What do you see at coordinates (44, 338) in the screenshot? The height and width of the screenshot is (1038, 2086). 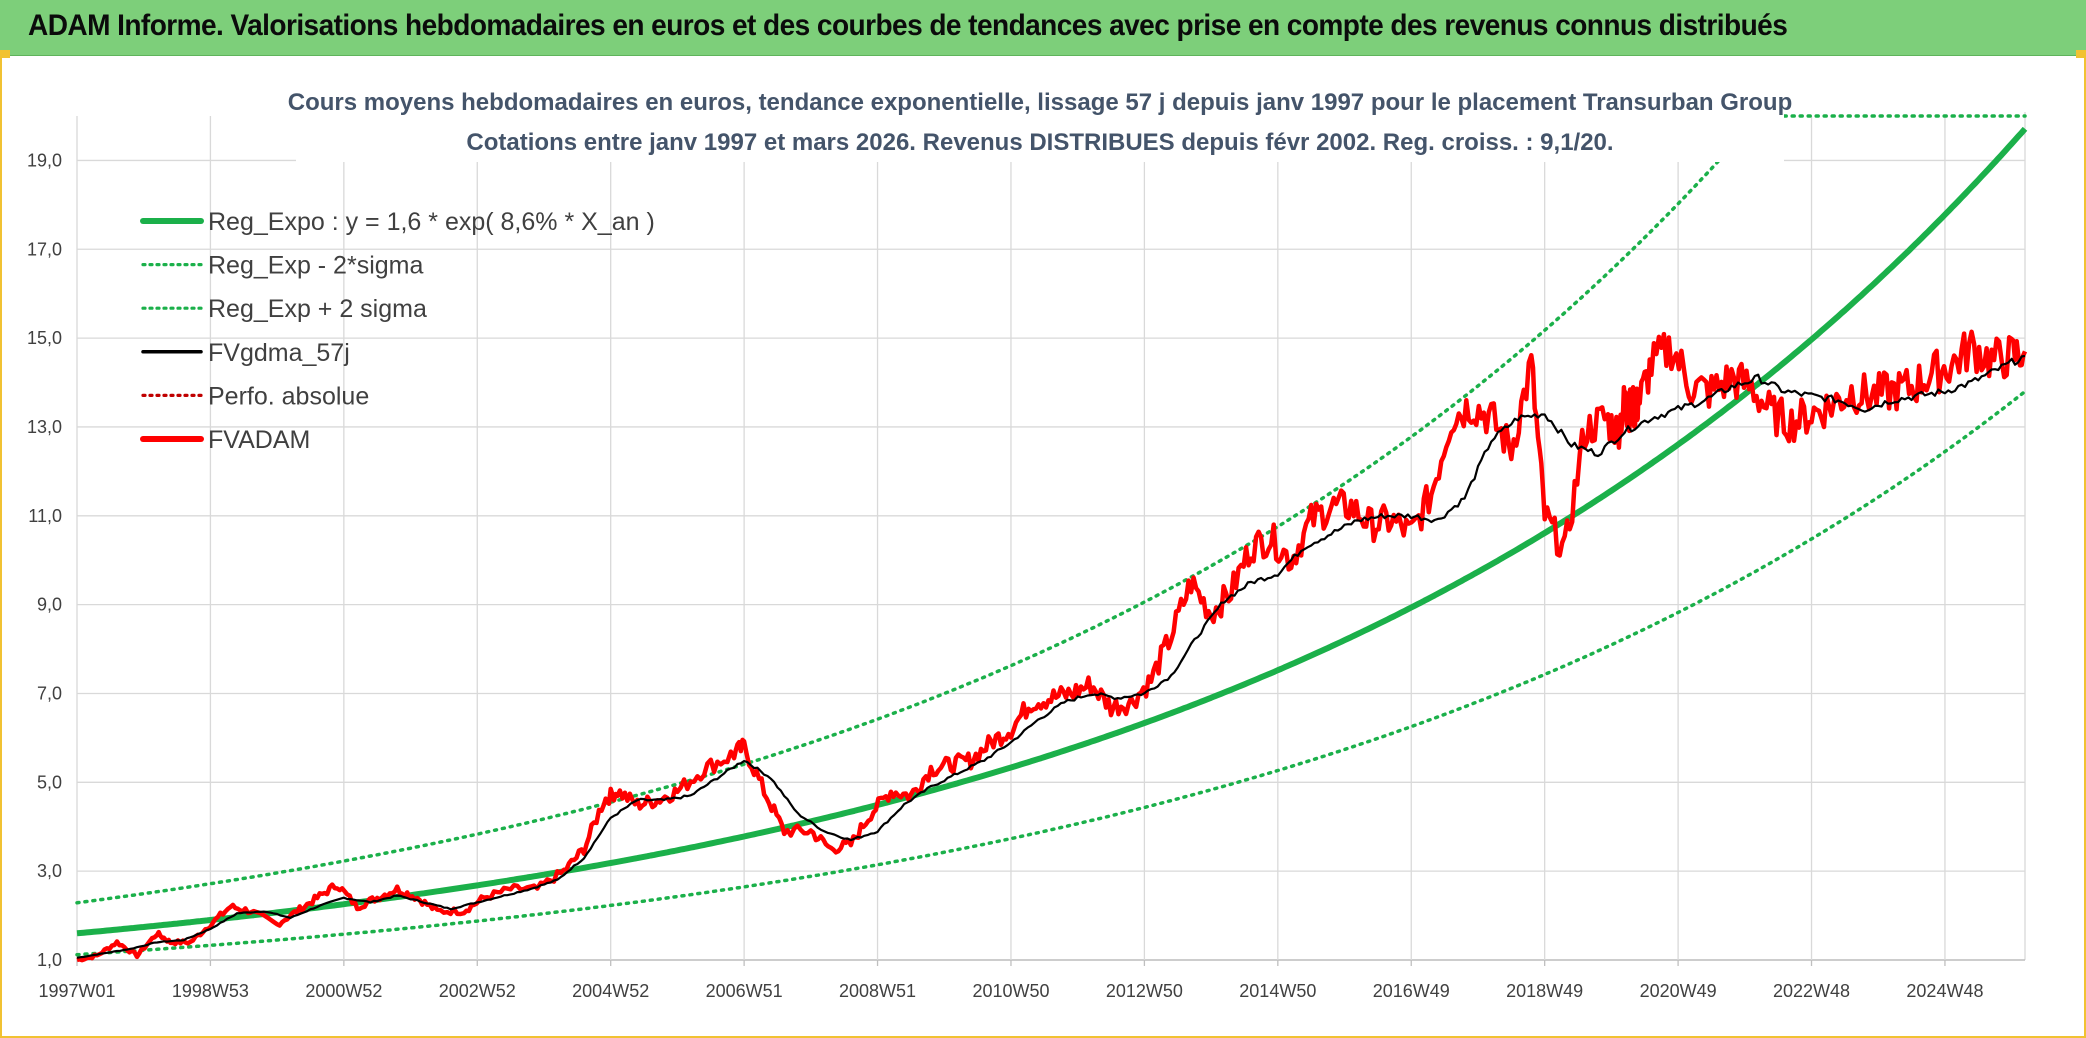 I see `y-tick-label: 15,0` at bounding box center [44, 338].